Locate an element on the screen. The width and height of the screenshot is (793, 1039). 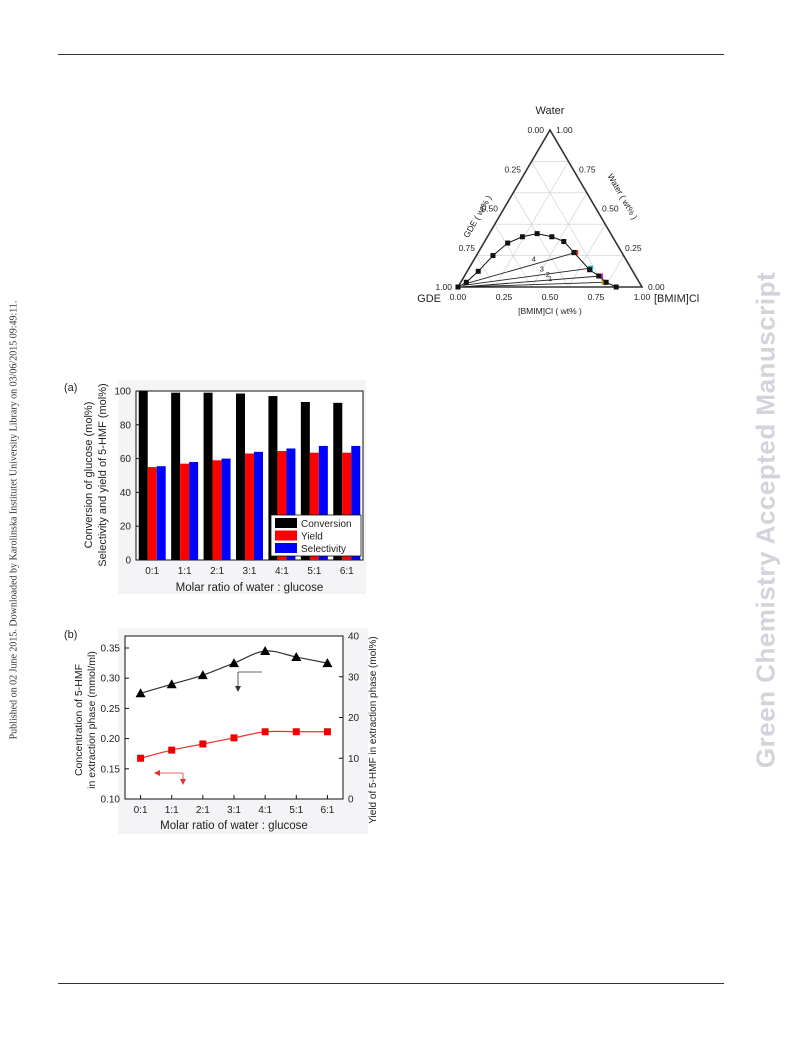
legend-swatch-selectivity is located at coordinates (286, 548).